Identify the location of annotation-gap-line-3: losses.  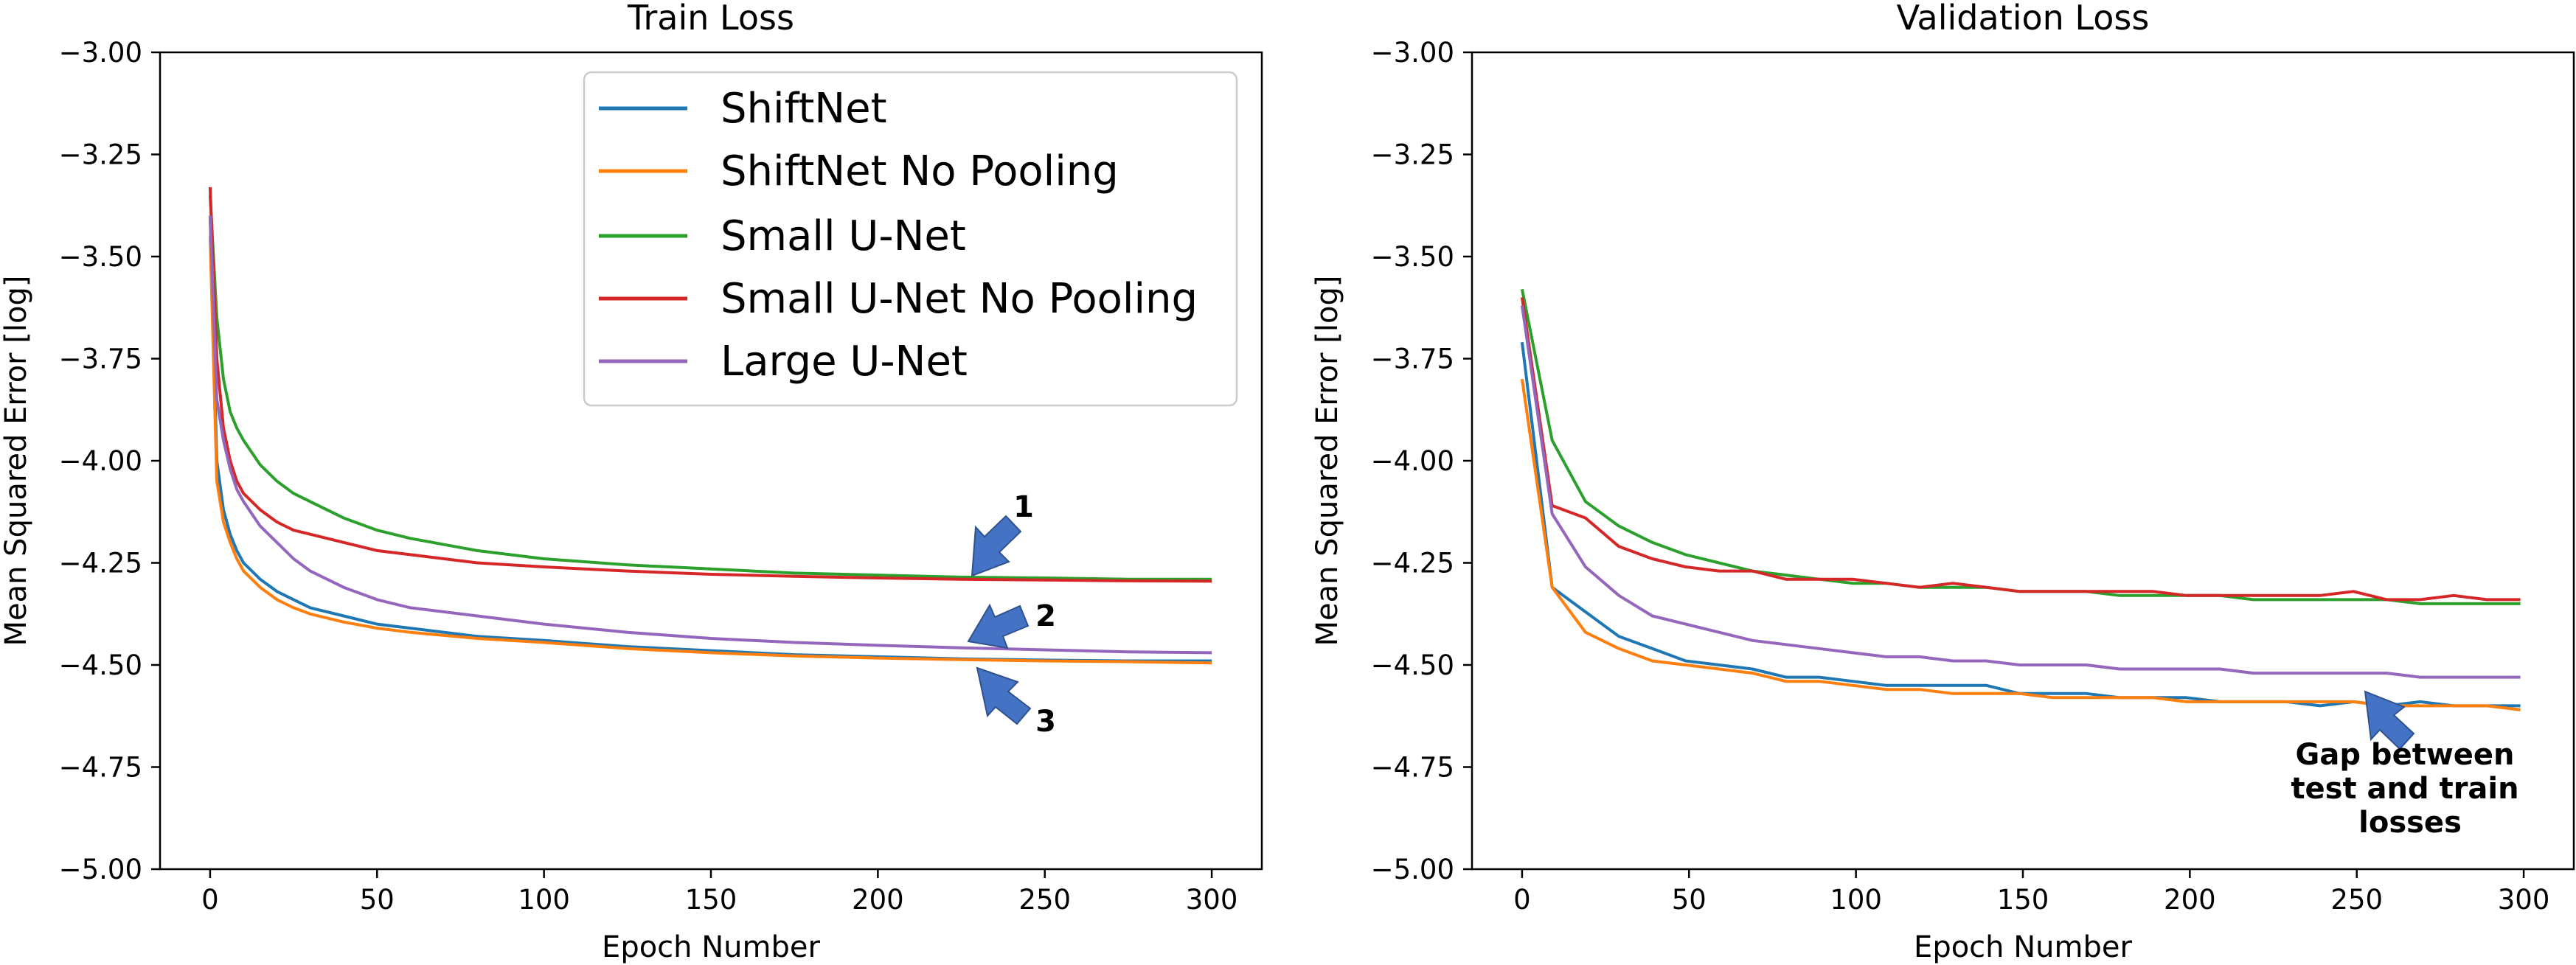
(2410, 823).